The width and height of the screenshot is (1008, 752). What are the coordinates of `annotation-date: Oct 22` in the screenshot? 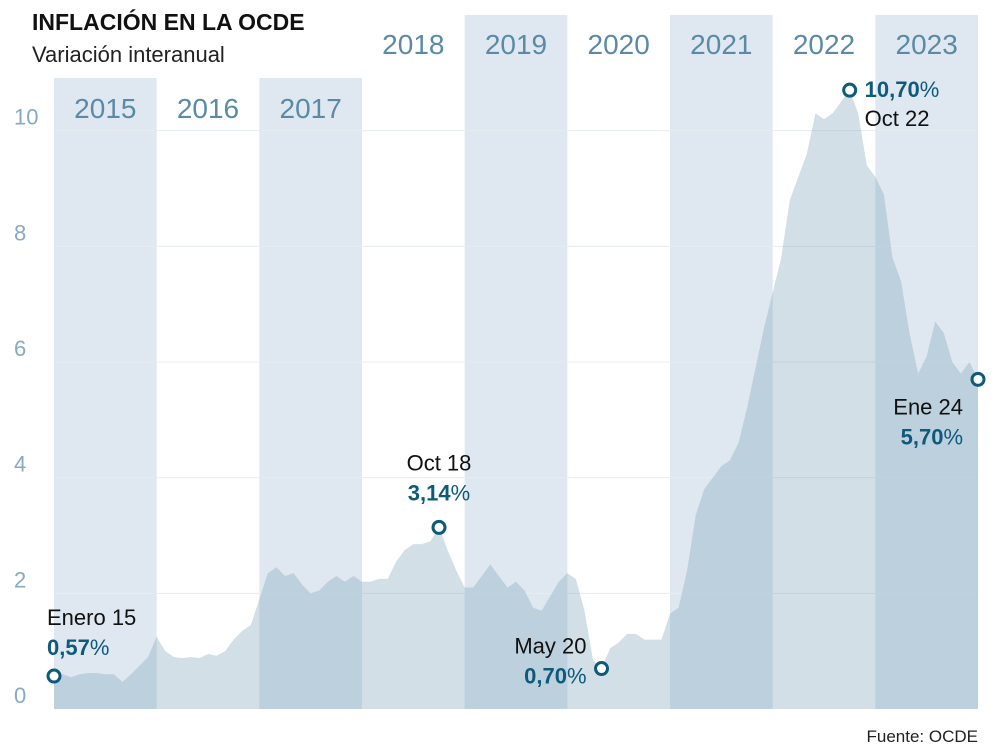 It's located at (897, 118).